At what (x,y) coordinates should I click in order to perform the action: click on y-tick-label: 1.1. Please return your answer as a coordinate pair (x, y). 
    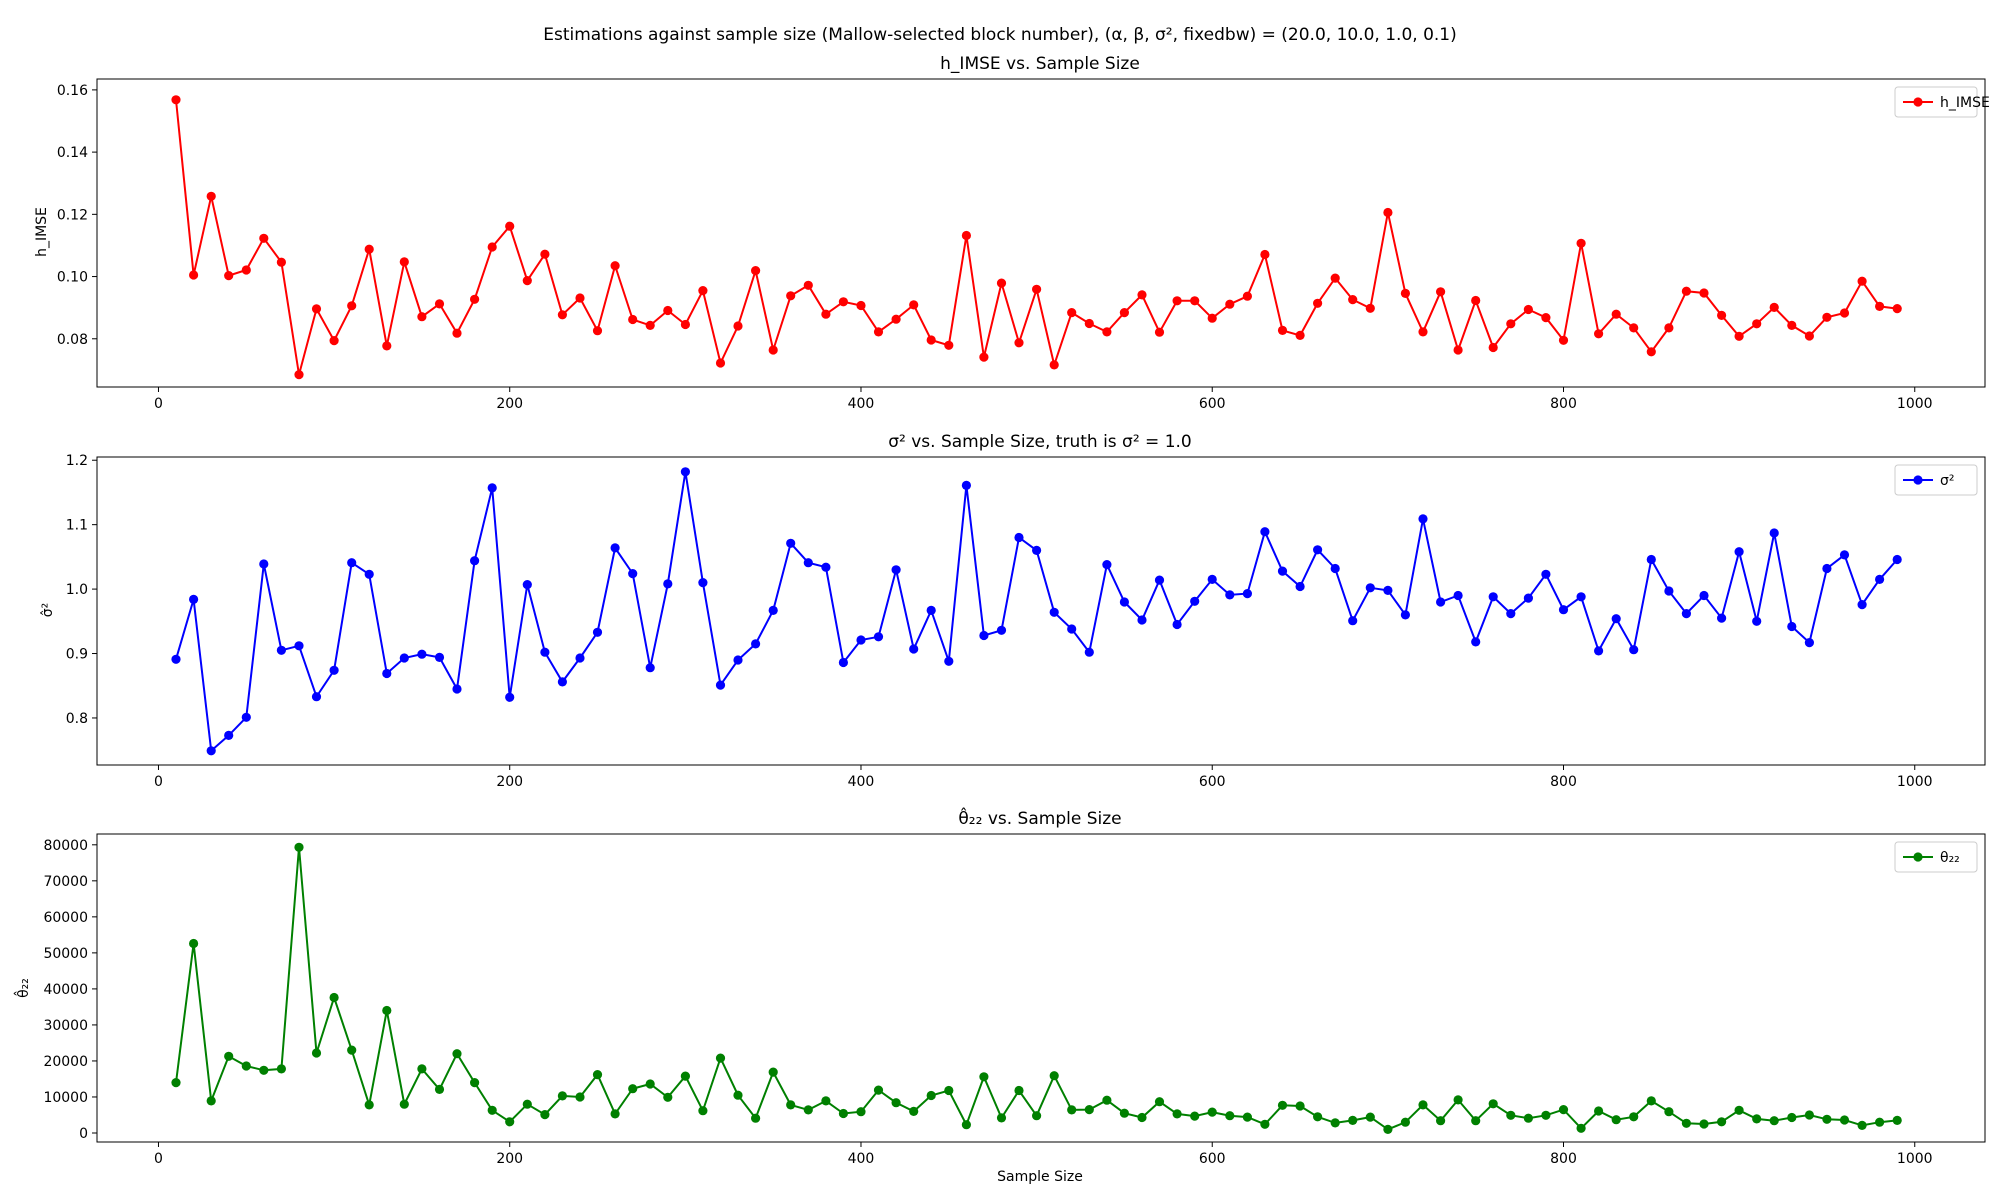
    Looking at the image, I should click on (77, 526).